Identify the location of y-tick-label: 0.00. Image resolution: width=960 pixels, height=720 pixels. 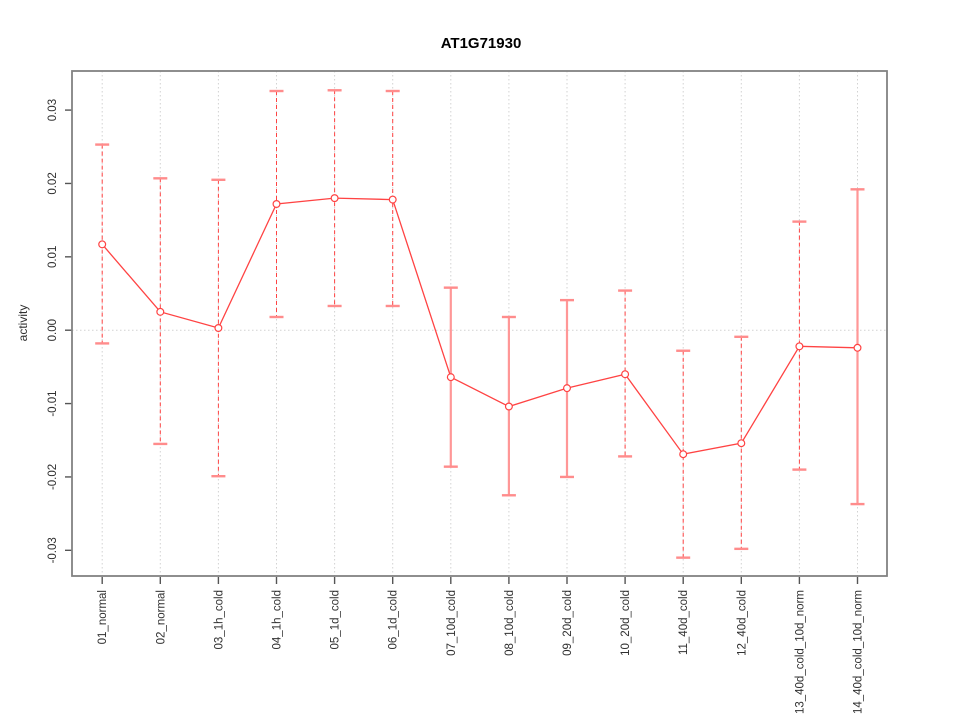
(53, 330).